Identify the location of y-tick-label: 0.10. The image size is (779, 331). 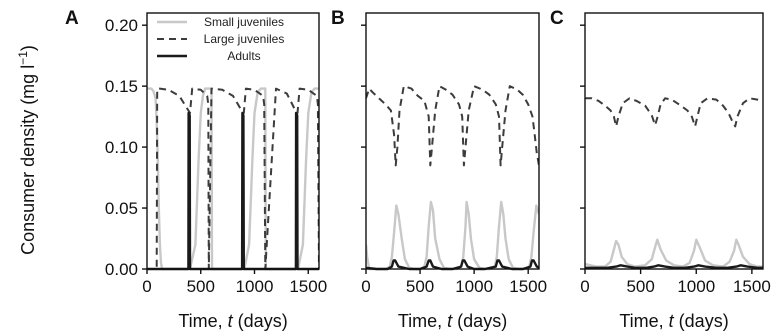
(121, 147).